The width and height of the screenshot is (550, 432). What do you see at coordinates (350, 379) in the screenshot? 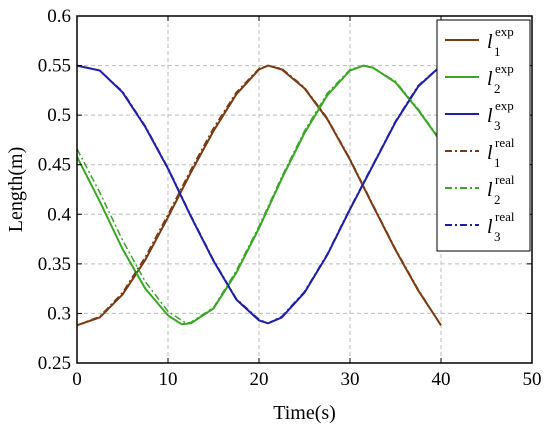
I see `x-tick-label: 30` at bounding box center [350, 379].